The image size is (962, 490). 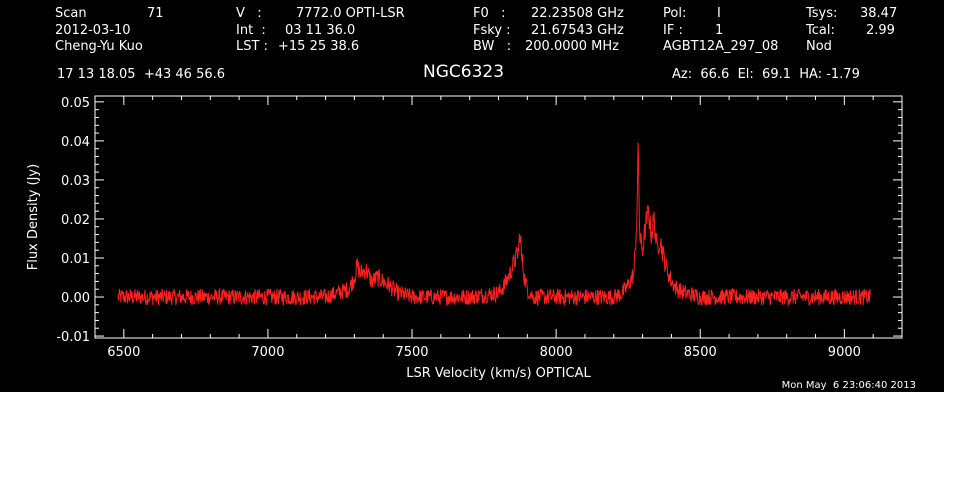 I want to click on project-id: AGBT12A_297_08, so click(x=721, y=46).